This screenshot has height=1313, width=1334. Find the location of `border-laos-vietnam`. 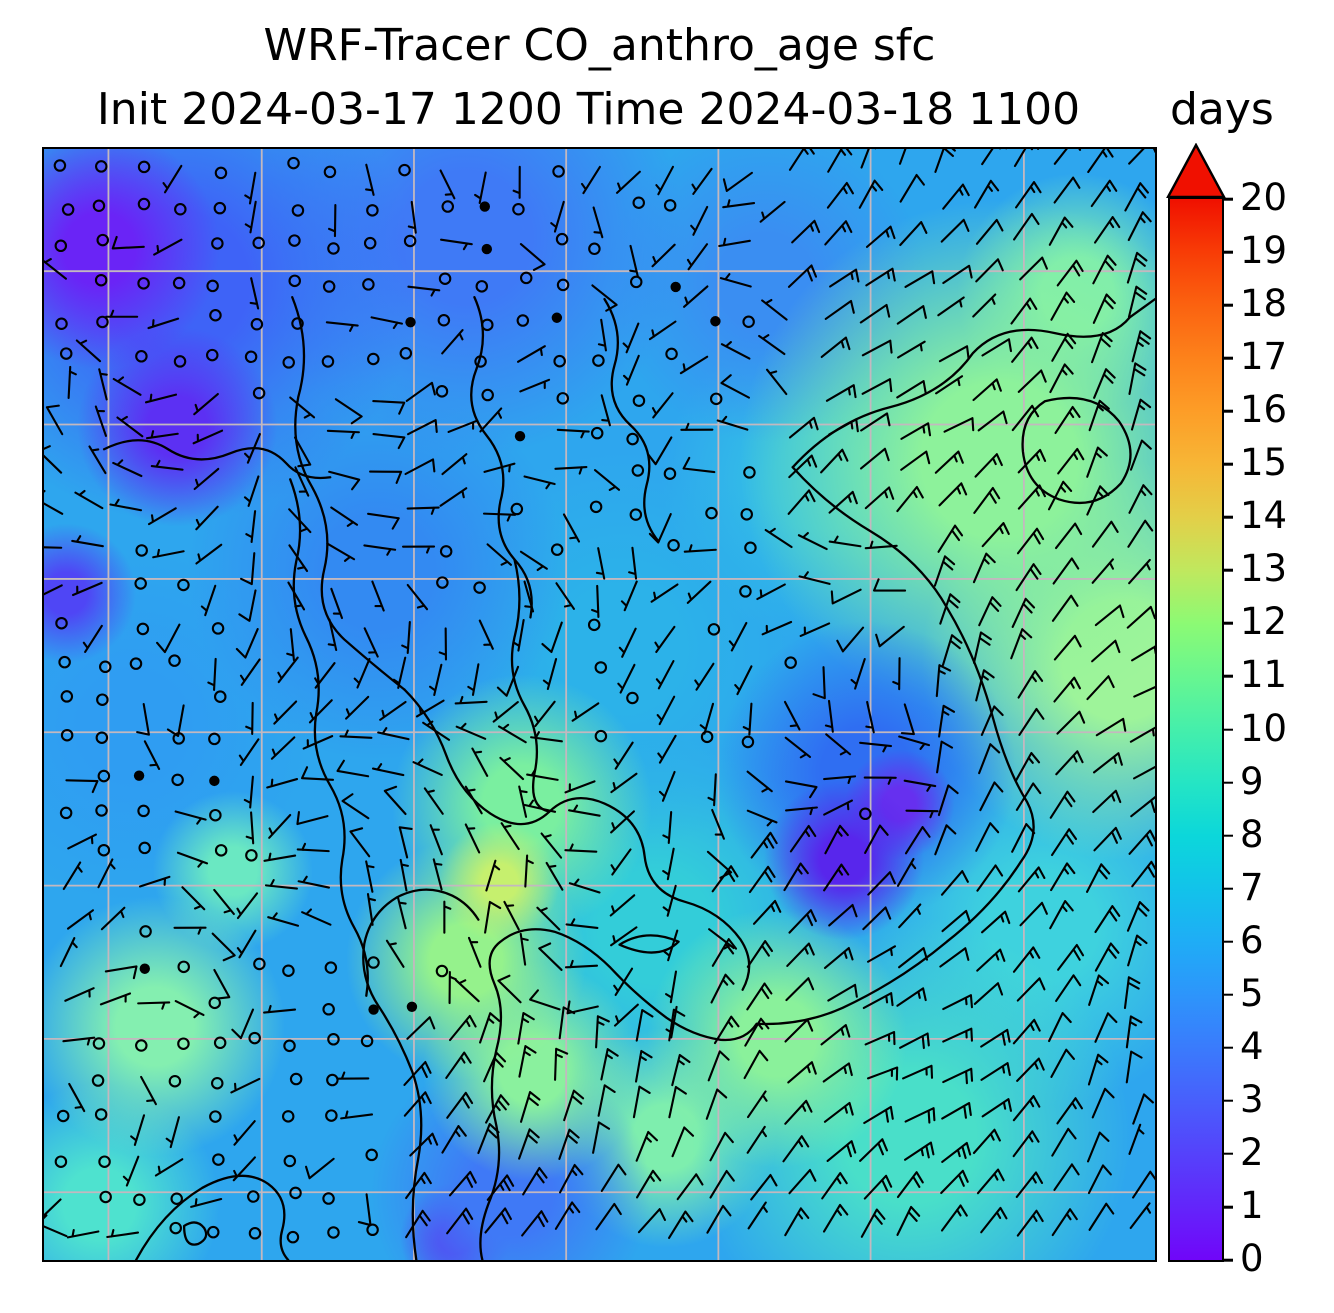

border-laos-vietnam is located at coordinates (577, 839).